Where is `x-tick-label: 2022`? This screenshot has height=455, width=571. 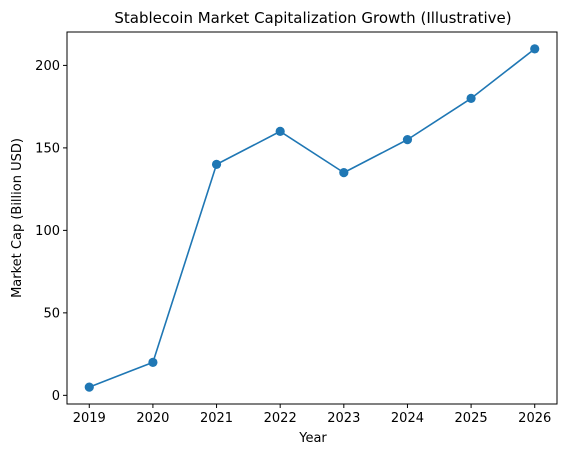
x-tick-label: 2022 is located at coordinates (280, 418).